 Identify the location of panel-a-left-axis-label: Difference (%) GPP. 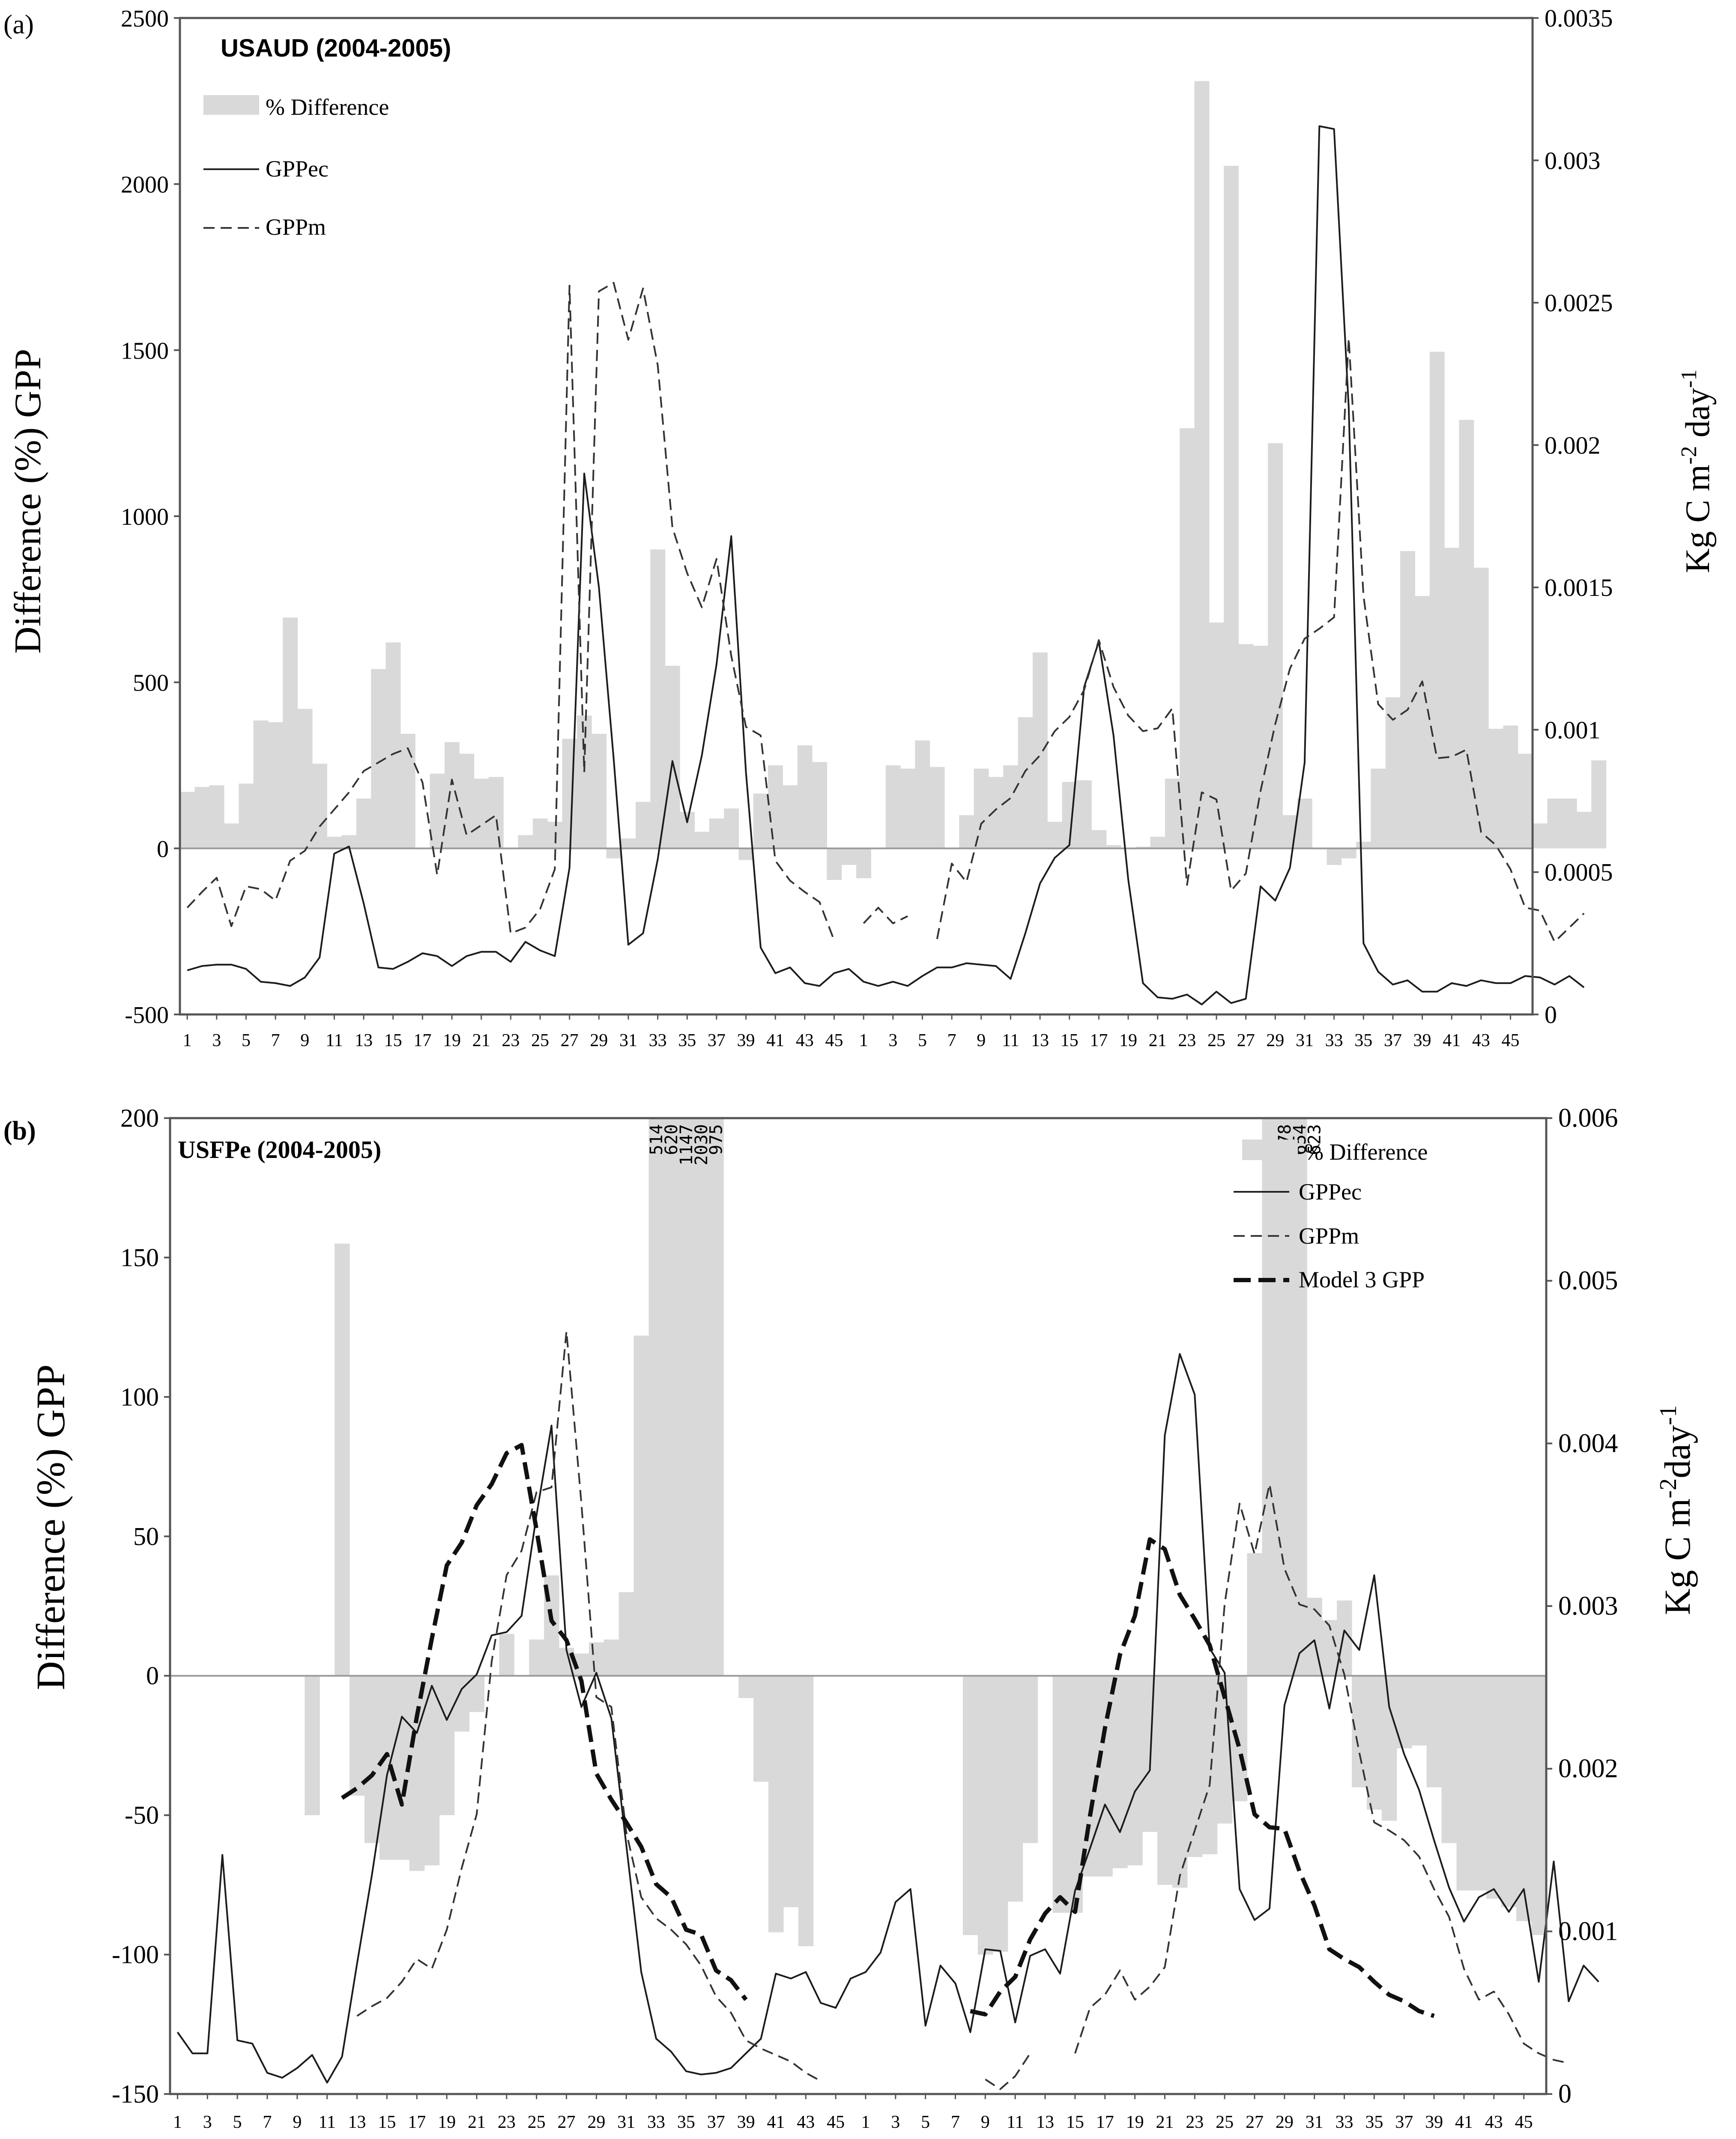
(28, 502).